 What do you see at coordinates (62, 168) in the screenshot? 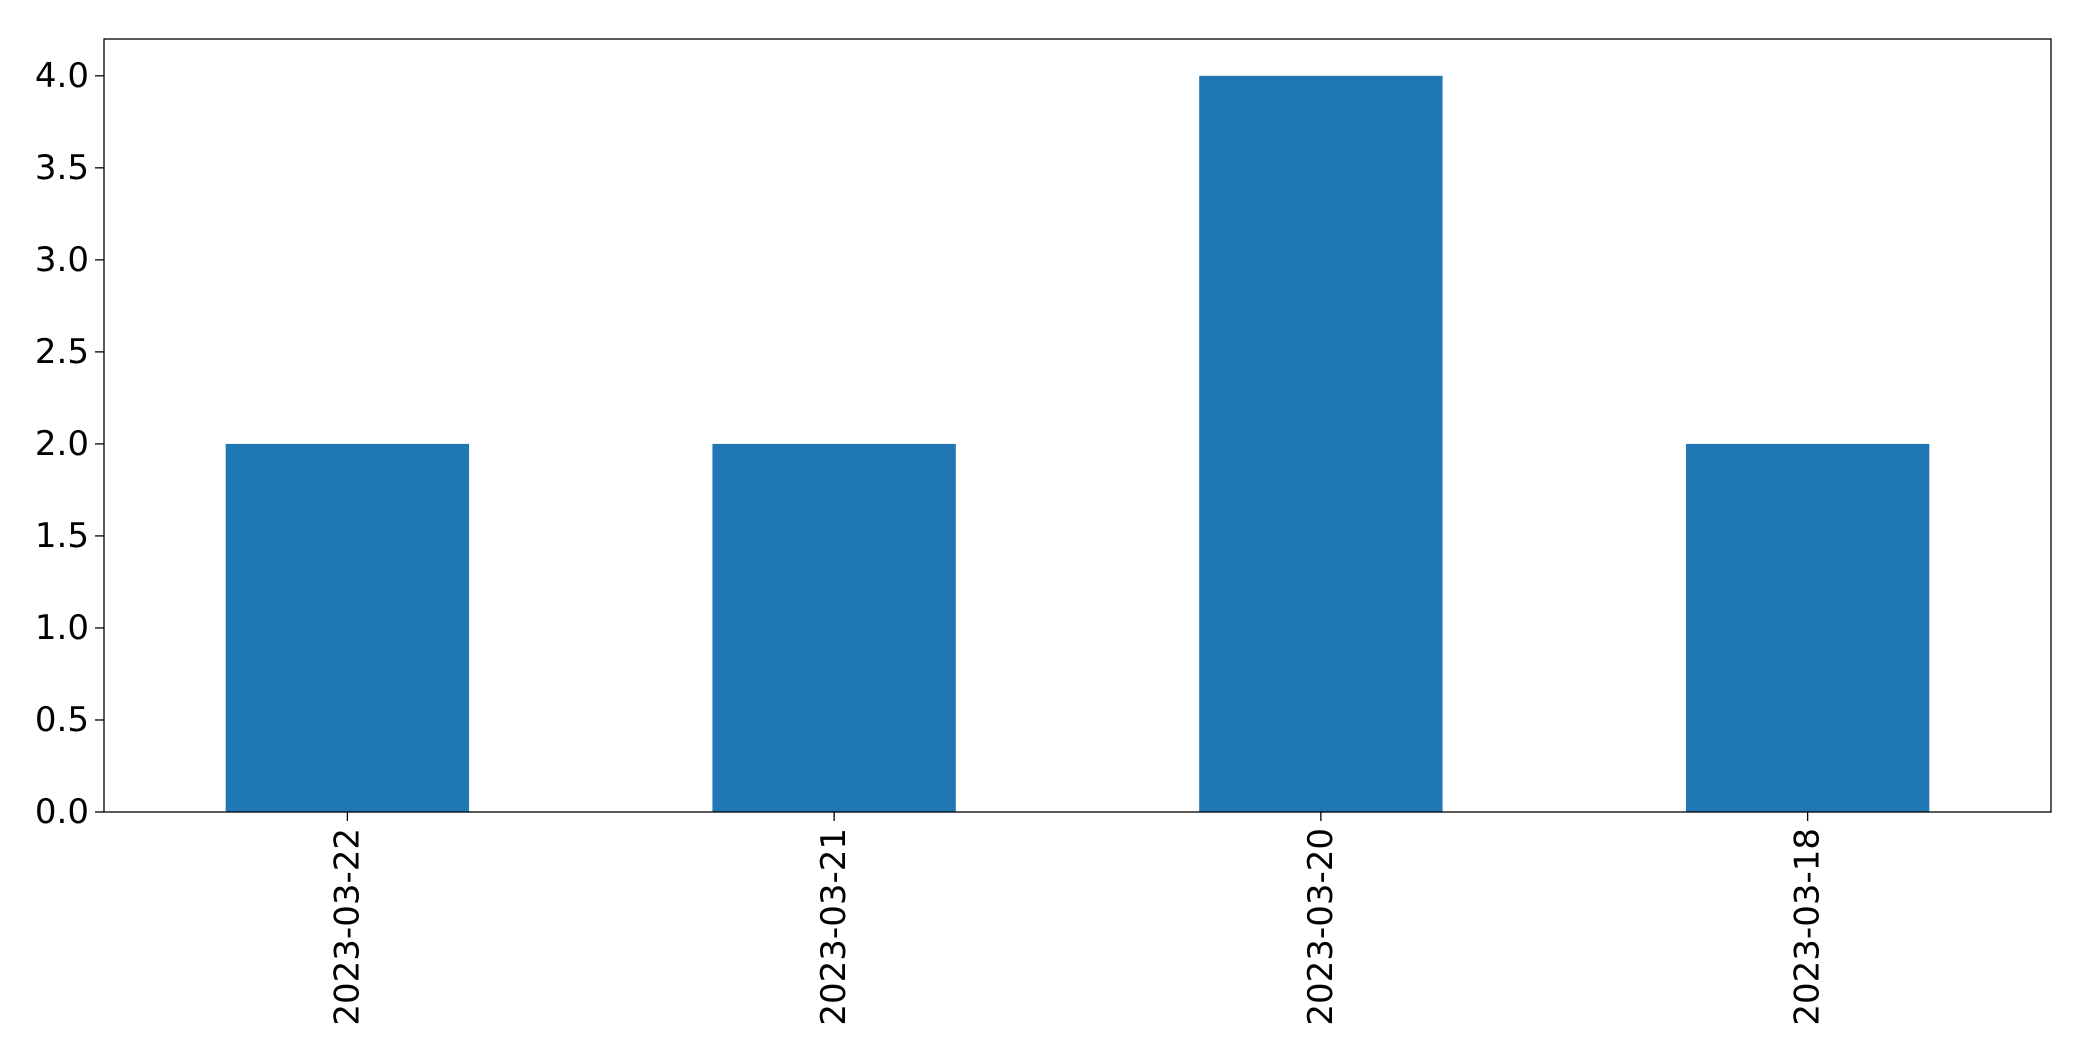
I see `y-tick-label: 3.5` at bounding box center [62, 168].